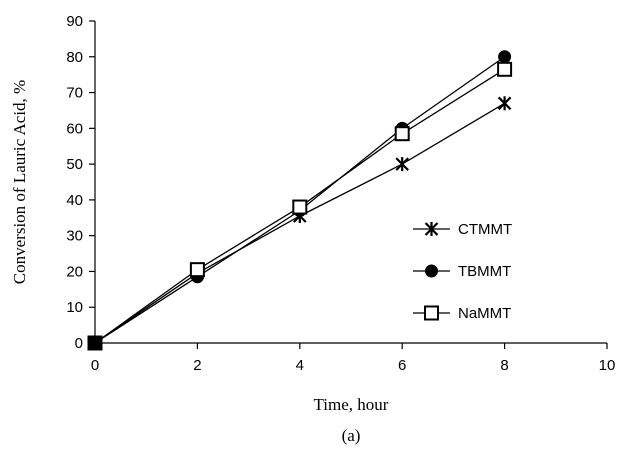  What do you see at coordinates (80, 182) in the screenshot?
I see `y-axis-ticks: 0 10 20 30 40 50 60 70 80 90` at bounding box center [80, 182].